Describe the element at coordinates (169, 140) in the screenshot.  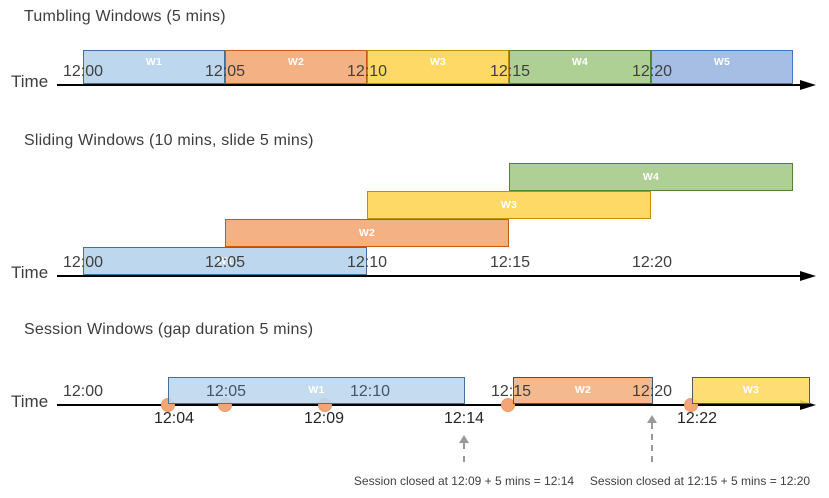
I see `section-title: Sliding Windows (10 mins, slide 5 mins)` at that location.